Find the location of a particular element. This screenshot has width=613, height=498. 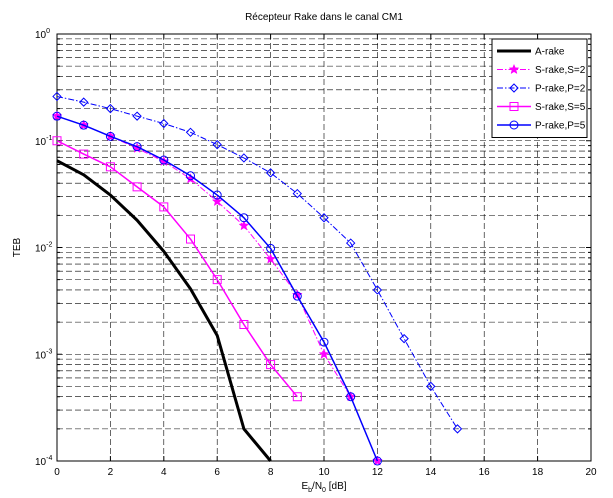

legend-label: S-rake,S=5 is located at coordinates (560, 107).